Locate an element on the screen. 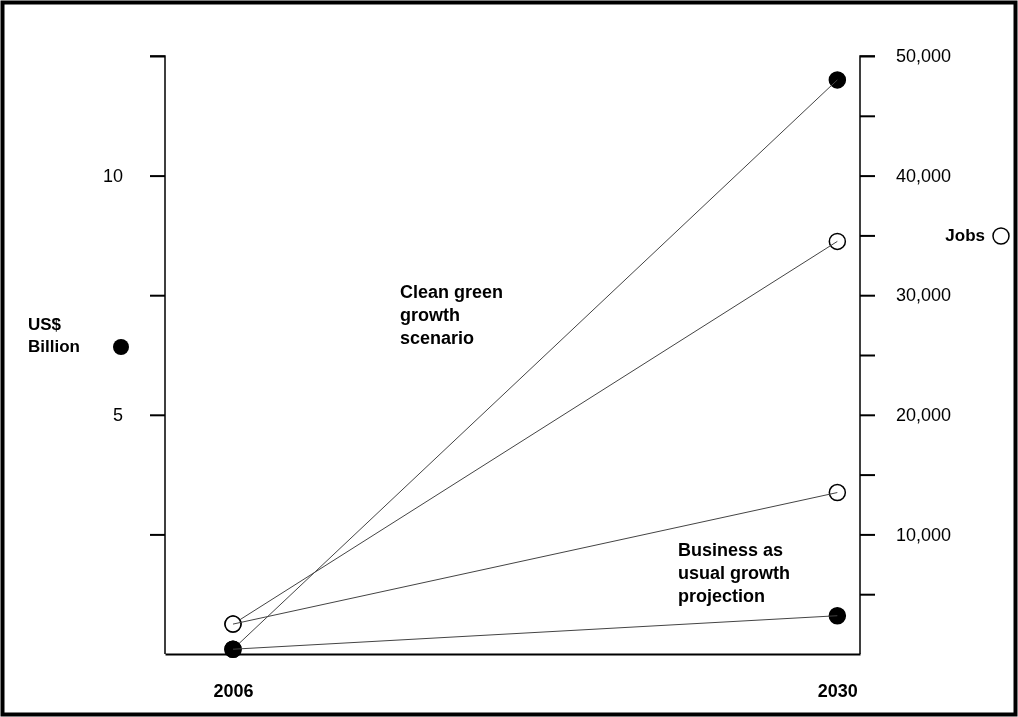  y2-tick-label: 10,000 is located at coordinates (924, 534).